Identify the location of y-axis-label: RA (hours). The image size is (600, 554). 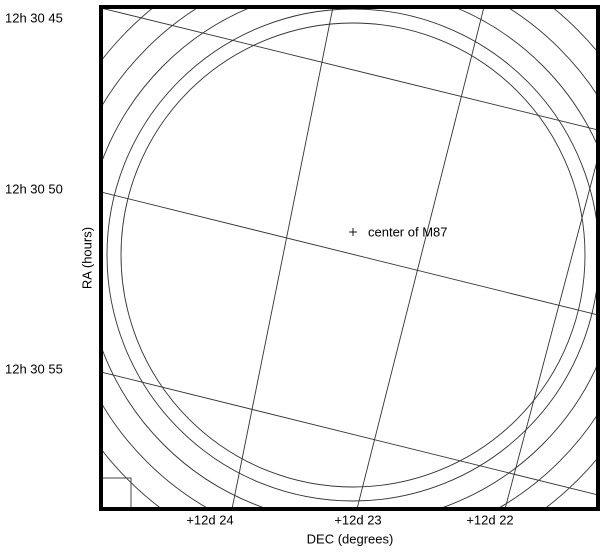
(86, 258).